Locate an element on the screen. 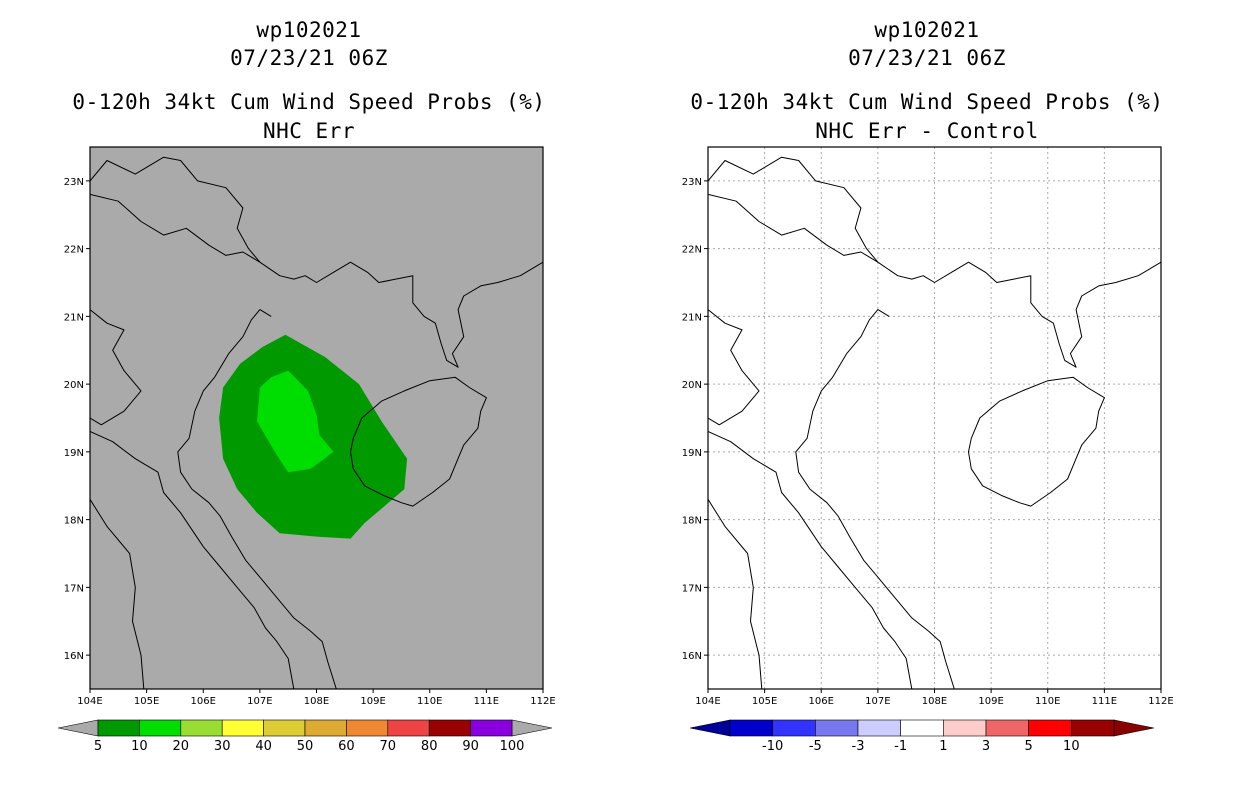 The width and height of the screenshot is (1236, 800). x-tick-label: 107E is located at coordinates (877, 701).